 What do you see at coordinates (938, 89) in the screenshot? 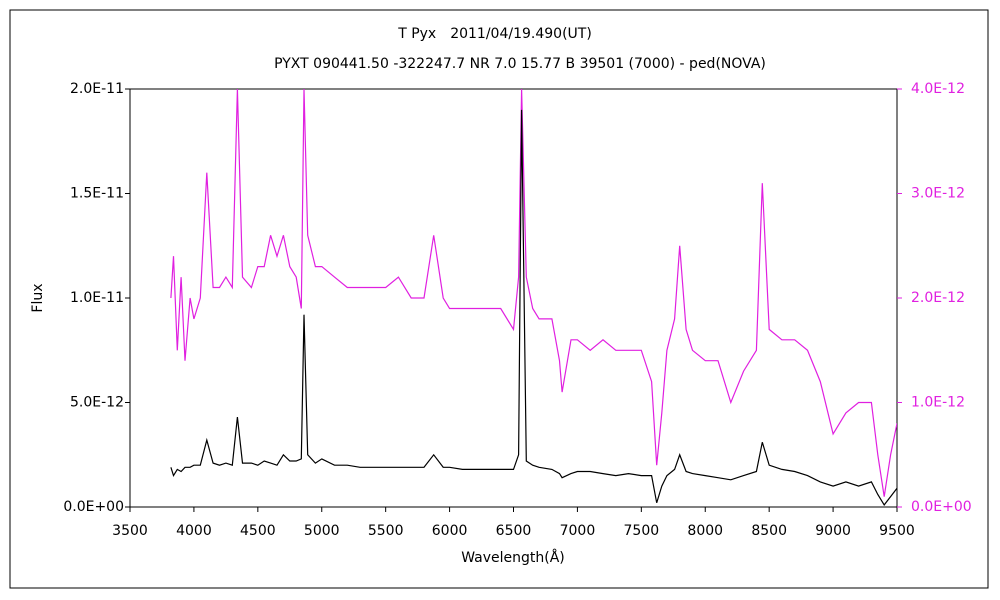
I see `y2-tick-label: 4.0E-12` at bounding box center [938, 89].